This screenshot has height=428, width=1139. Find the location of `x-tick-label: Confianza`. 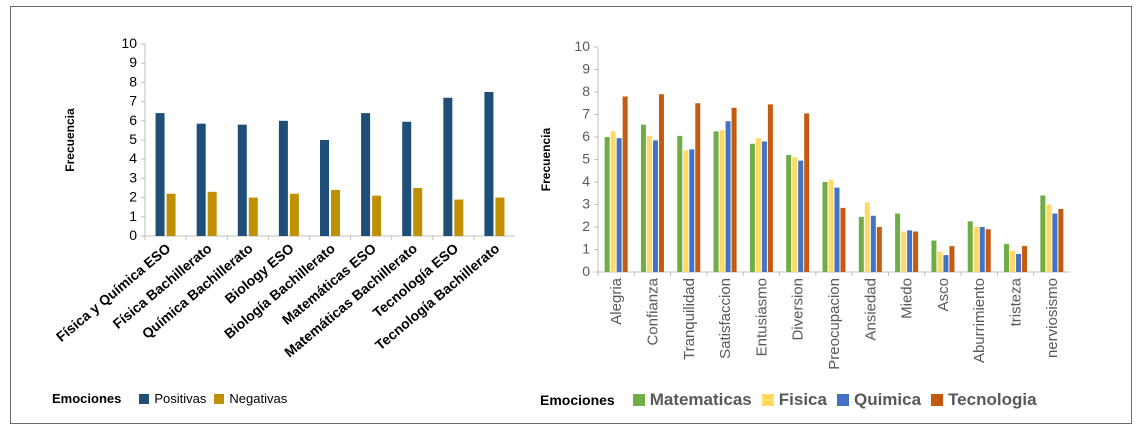

x-tick-label: Confianza is located at coordinates (652, 311).